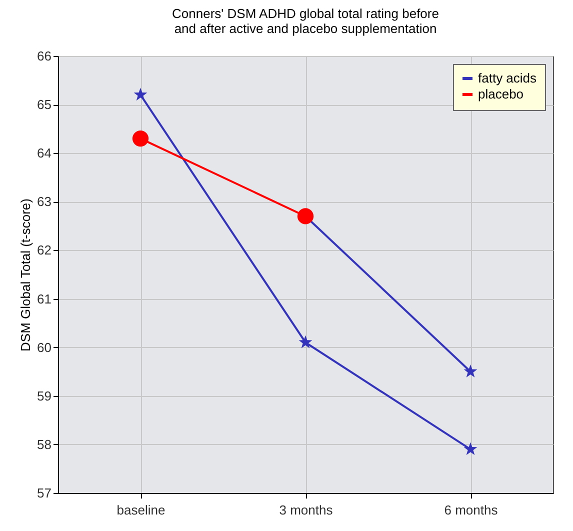 The width and height of the screenshot is (573, 531). Describe the element at coordinates (44, 444) in the screenshot. I see `y-tick-label: 58` at that location.